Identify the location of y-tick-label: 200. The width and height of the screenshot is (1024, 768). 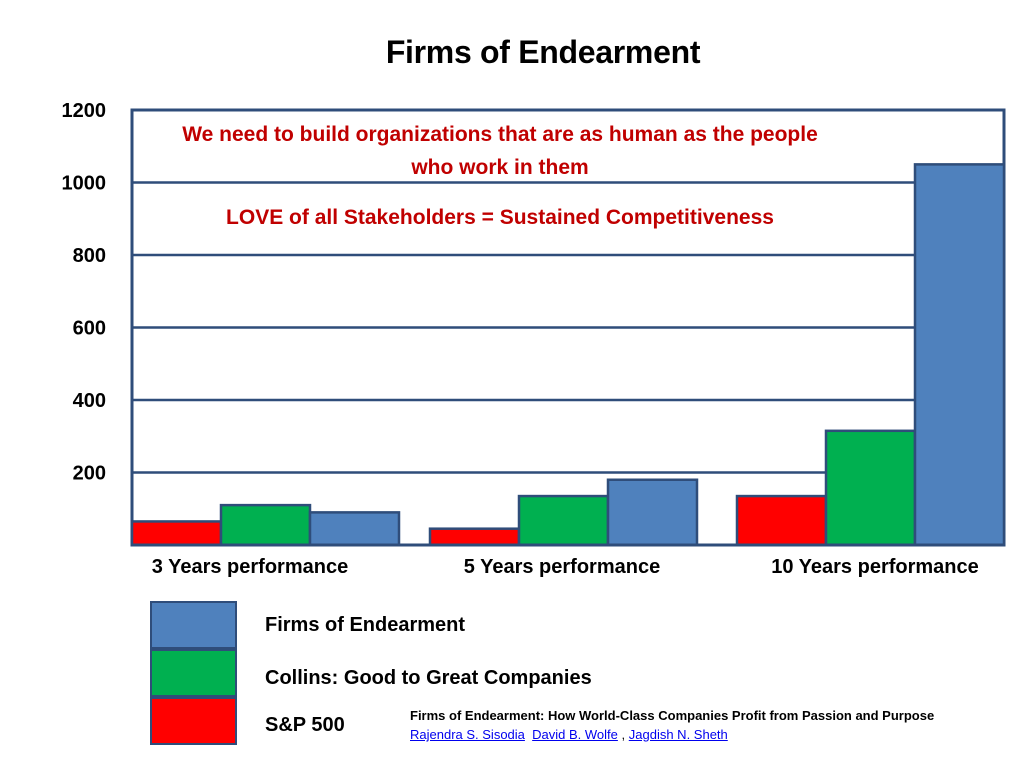
(89, 474).